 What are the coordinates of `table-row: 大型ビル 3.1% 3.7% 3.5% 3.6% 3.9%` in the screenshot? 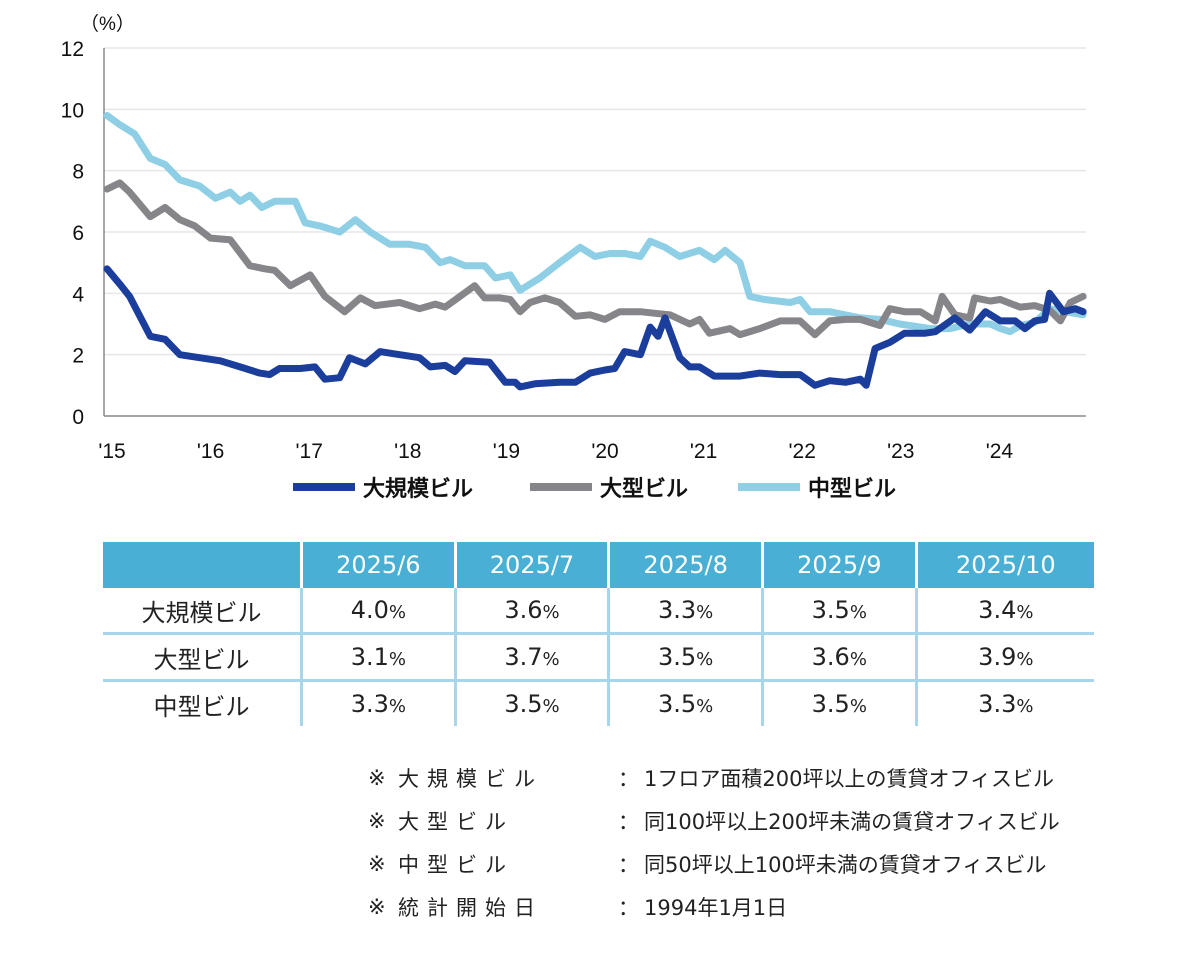 It's located at (598, 657).